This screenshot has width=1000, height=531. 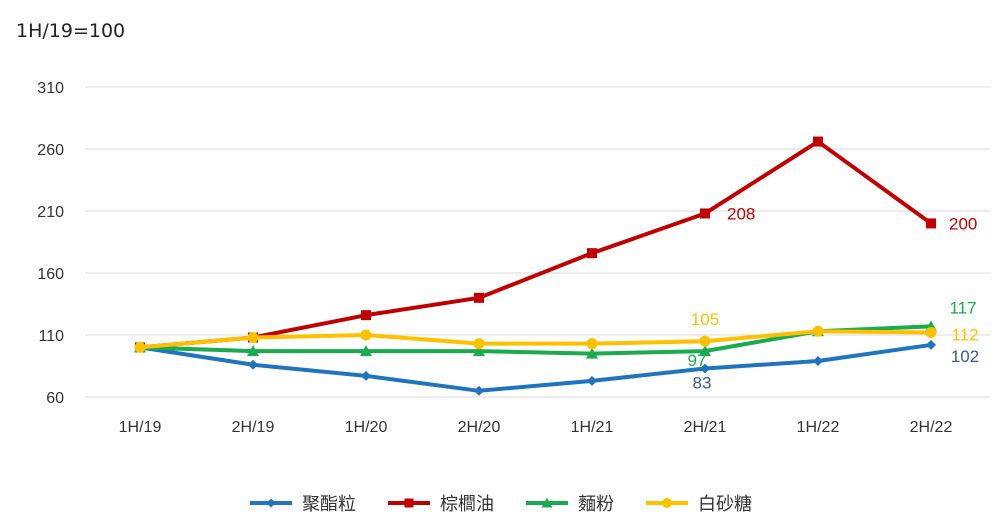 I want to click on x-tick-label-2: 1H/20, so click(x=366, y=427).